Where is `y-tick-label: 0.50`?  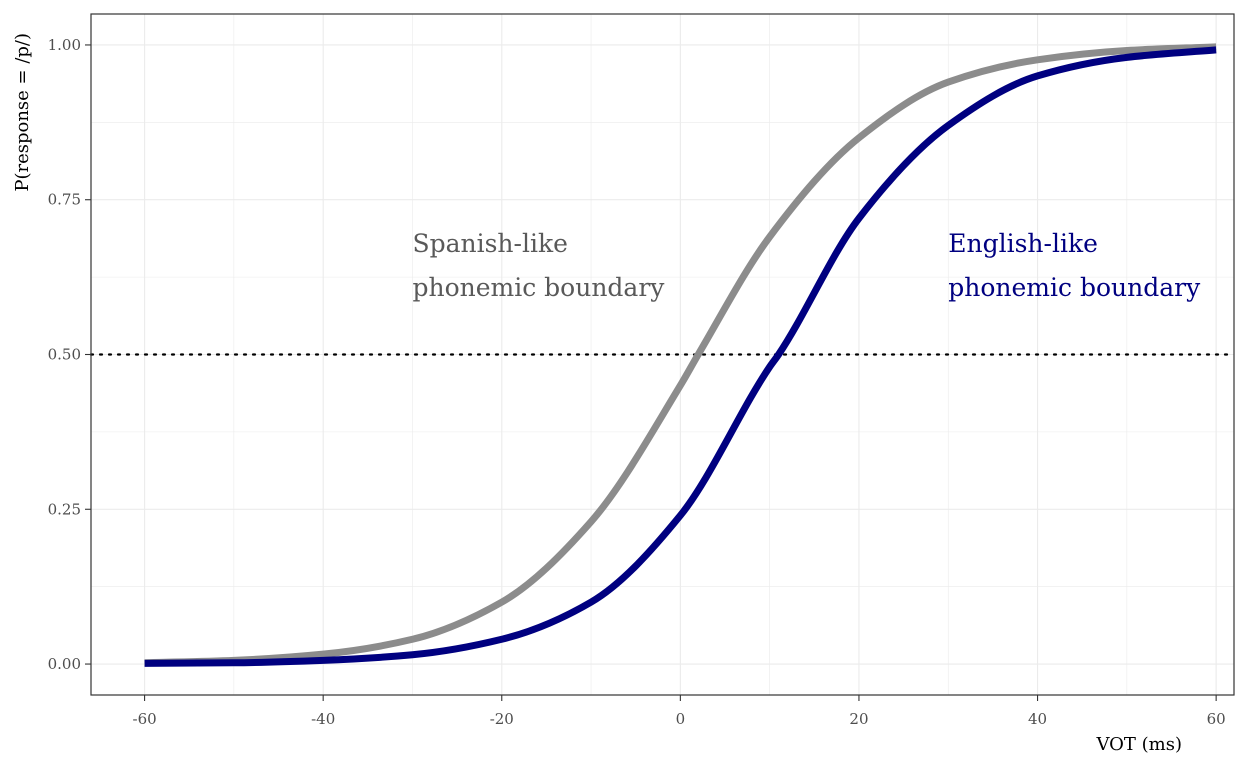 y-tick-label: 0.50 is located at coordinates (64, 355).